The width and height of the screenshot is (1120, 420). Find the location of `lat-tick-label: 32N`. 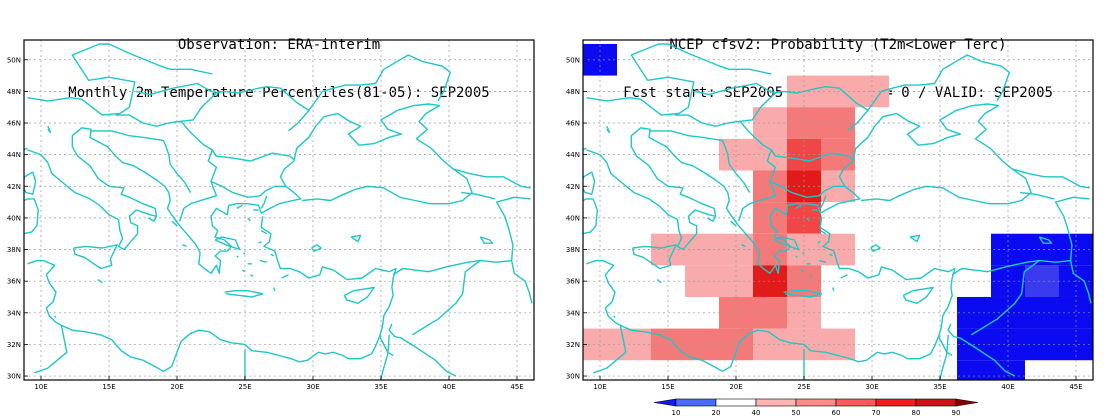

lat-tick-label: 32N is located at coordinates (573, 345).